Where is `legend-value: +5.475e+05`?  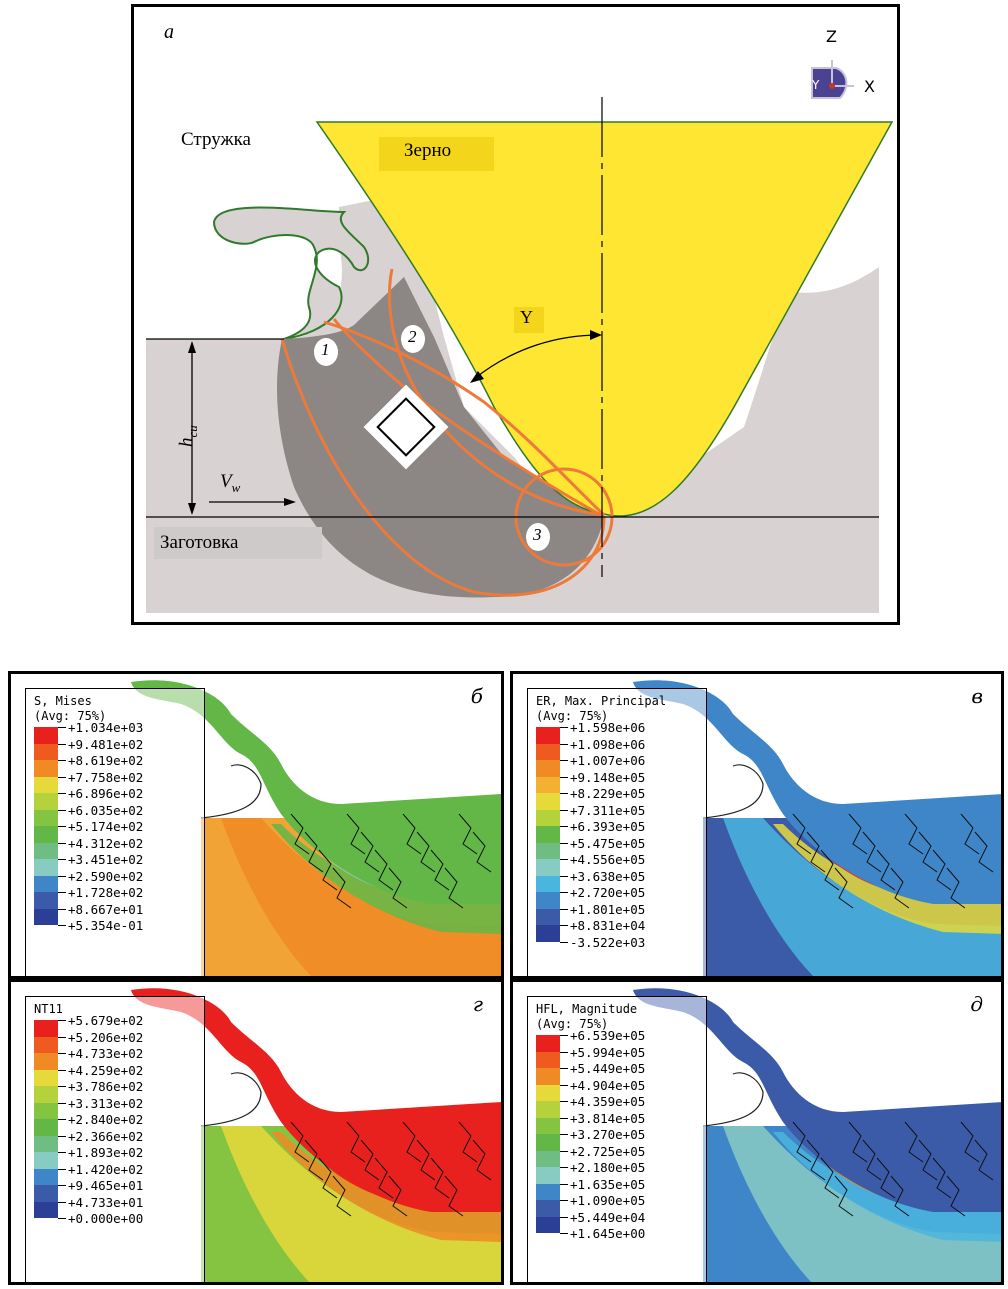
legend-value: +5.475e+05 is located at coordinates (608, 843).